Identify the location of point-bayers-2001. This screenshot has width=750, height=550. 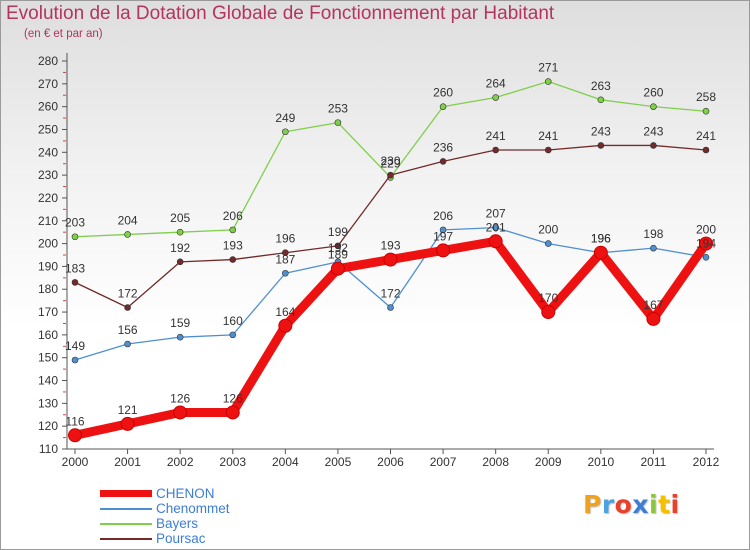
(127, 234).